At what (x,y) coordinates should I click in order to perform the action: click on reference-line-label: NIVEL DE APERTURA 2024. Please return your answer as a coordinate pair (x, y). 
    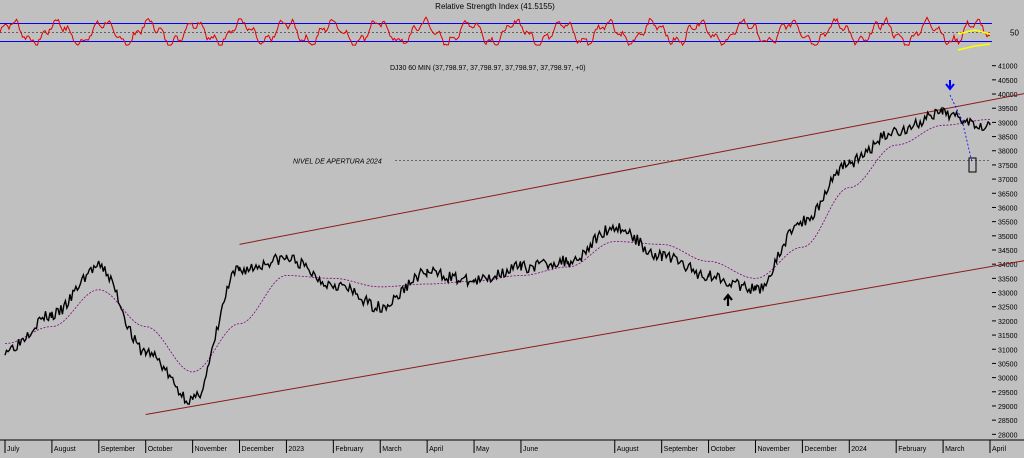
    Looking at the image, I should click on (337, 162).